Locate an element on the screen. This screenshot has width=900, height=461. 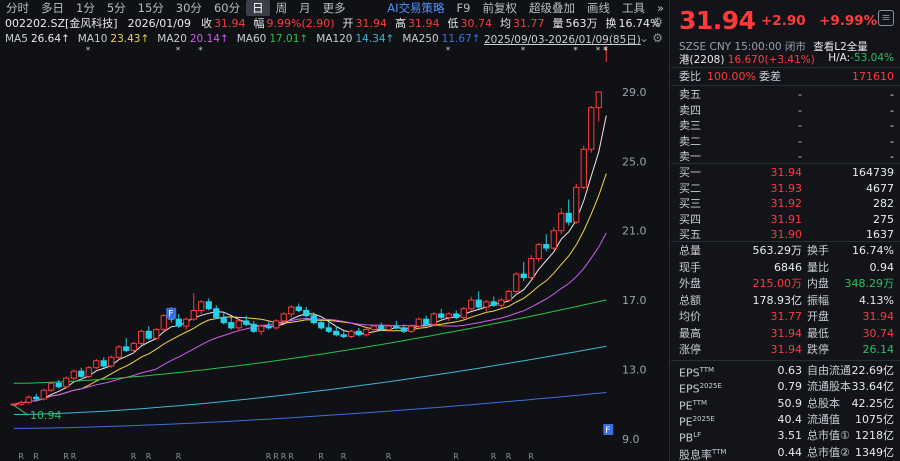
menu-icon: ≡ is located at coordinates (886, 18).